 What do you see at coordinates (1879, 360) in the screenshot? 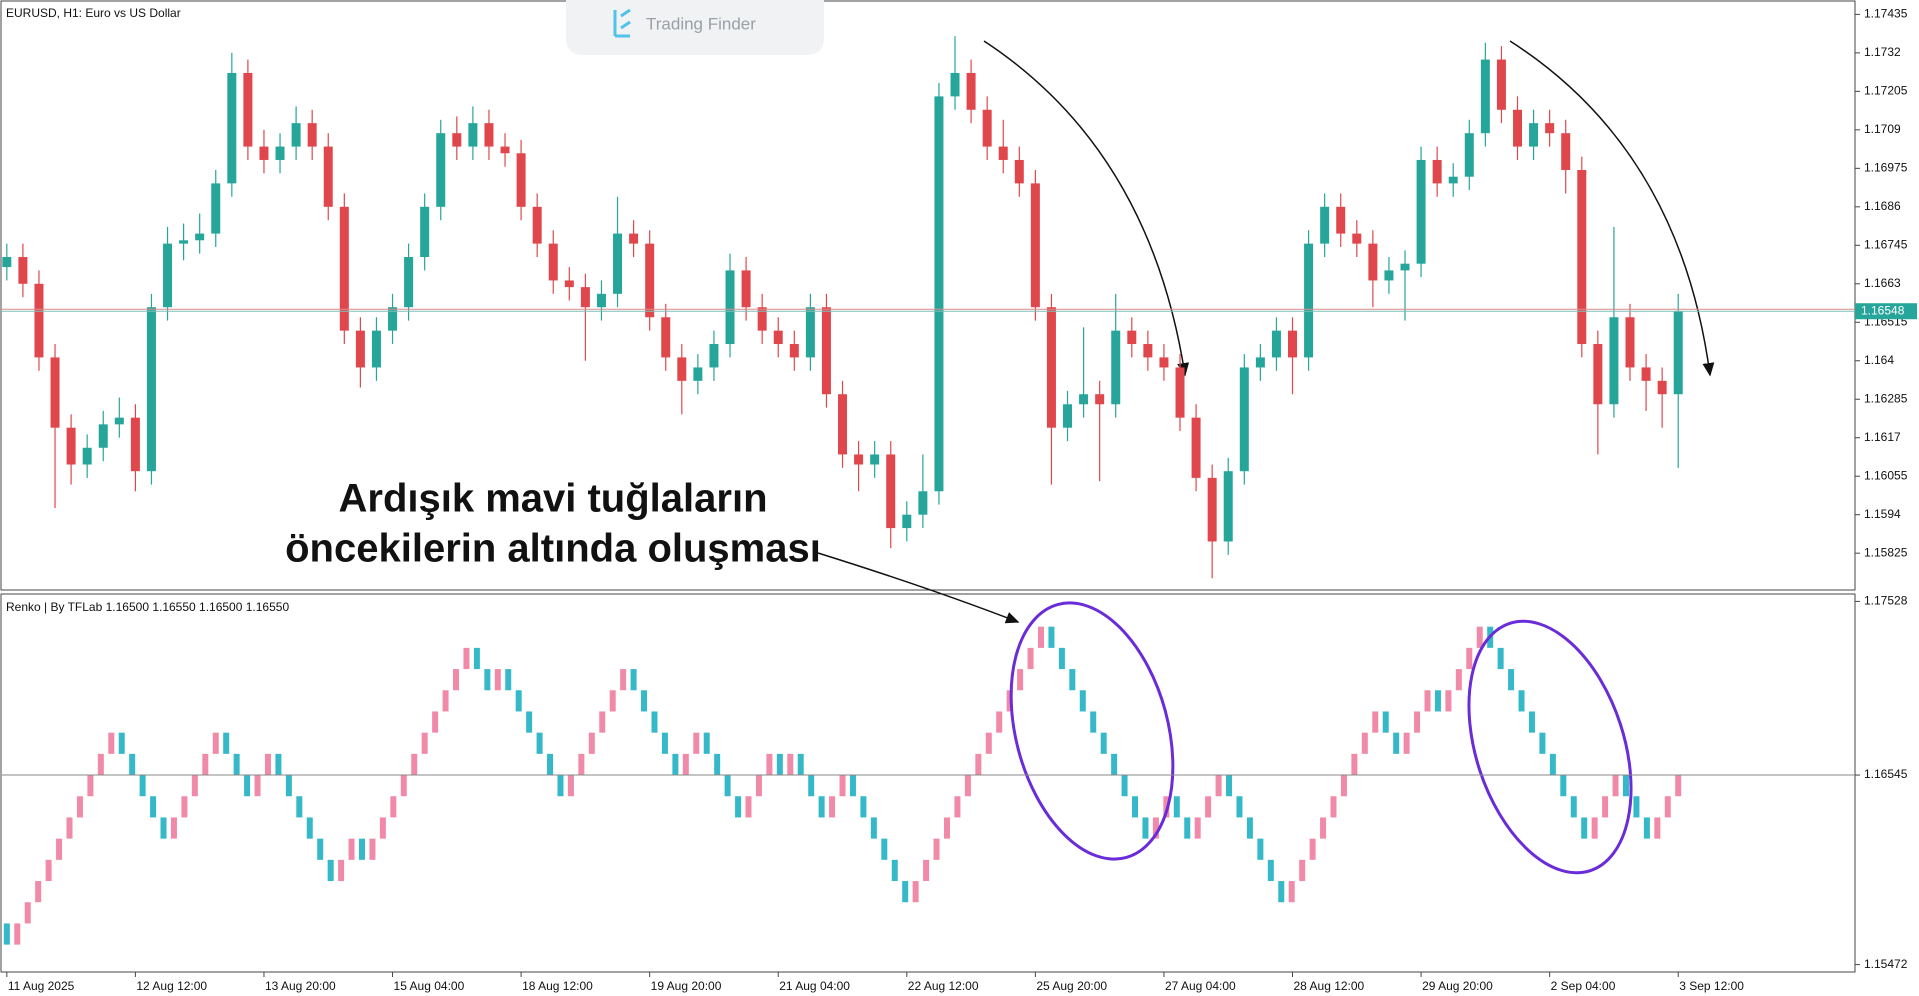
I see `y-tick-label: 1.164` at bounding box center [1879, 360].